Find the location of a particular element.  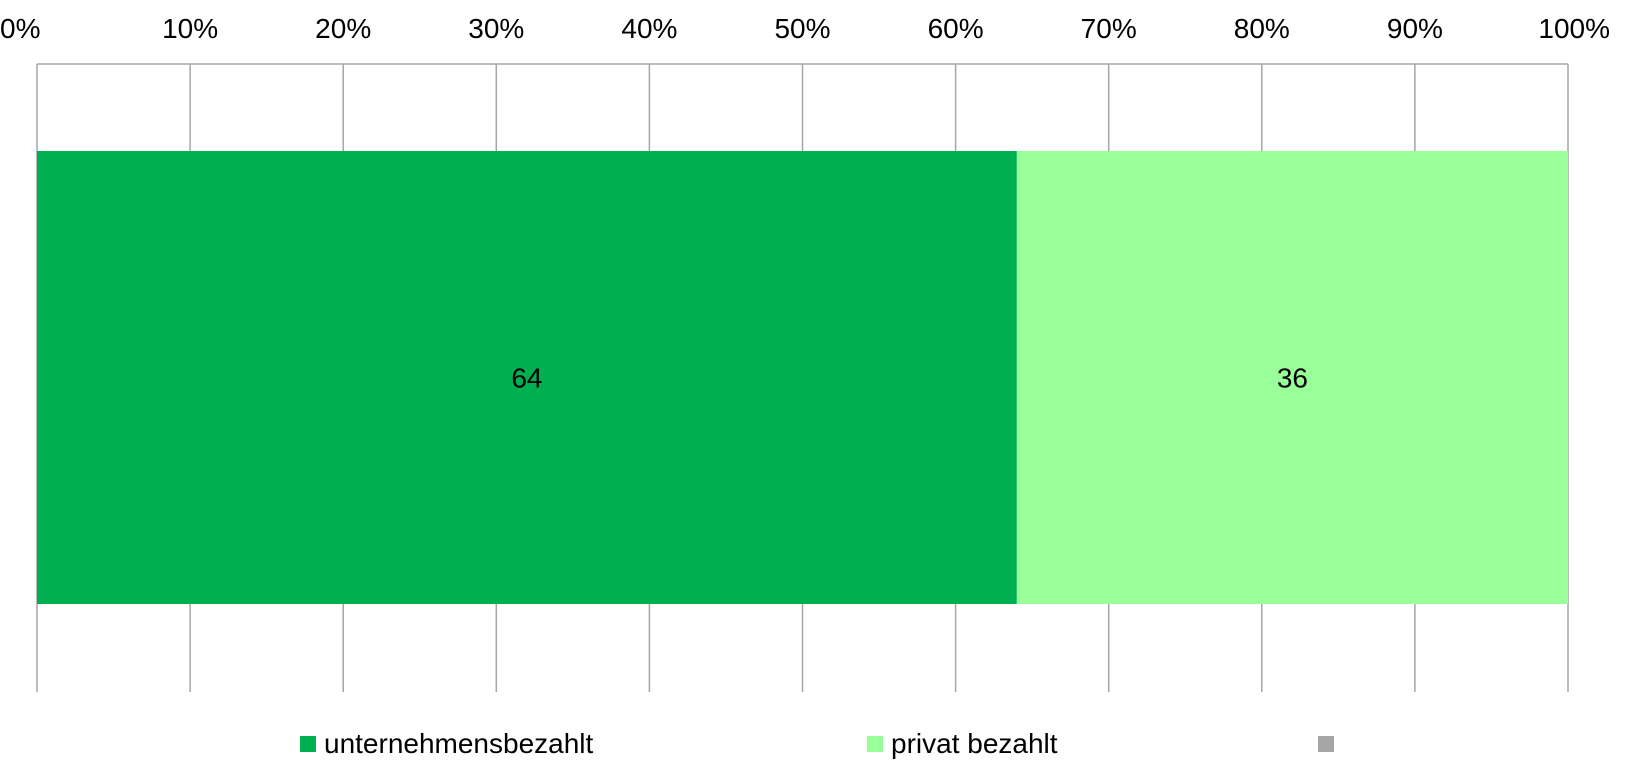

x-tick-label: 90% is located at coordinates (1415, 28).